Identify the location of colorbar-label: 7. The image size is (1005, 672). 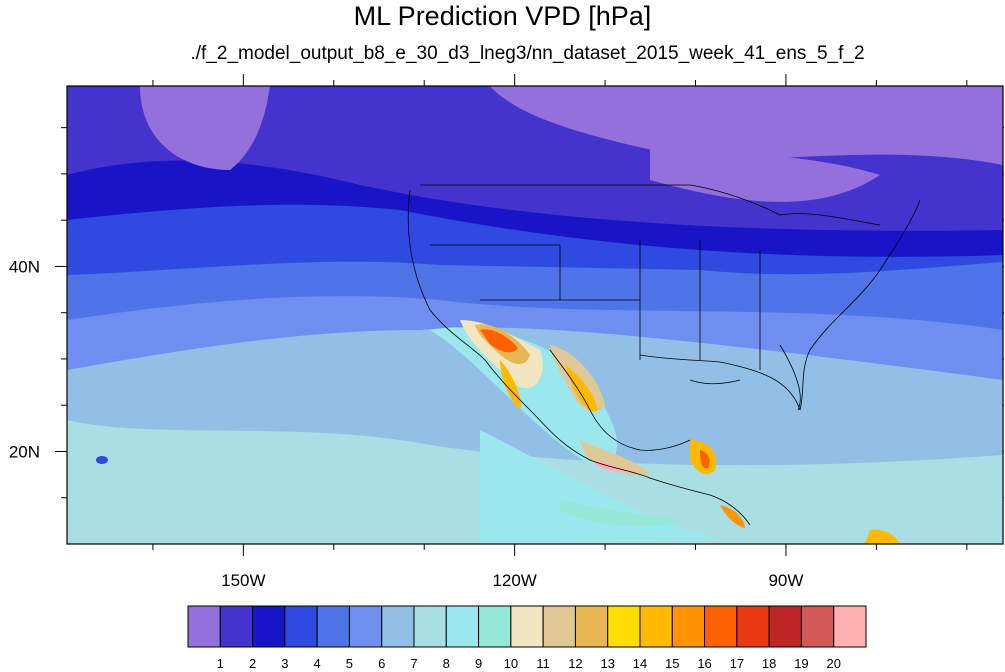
(413, 663).